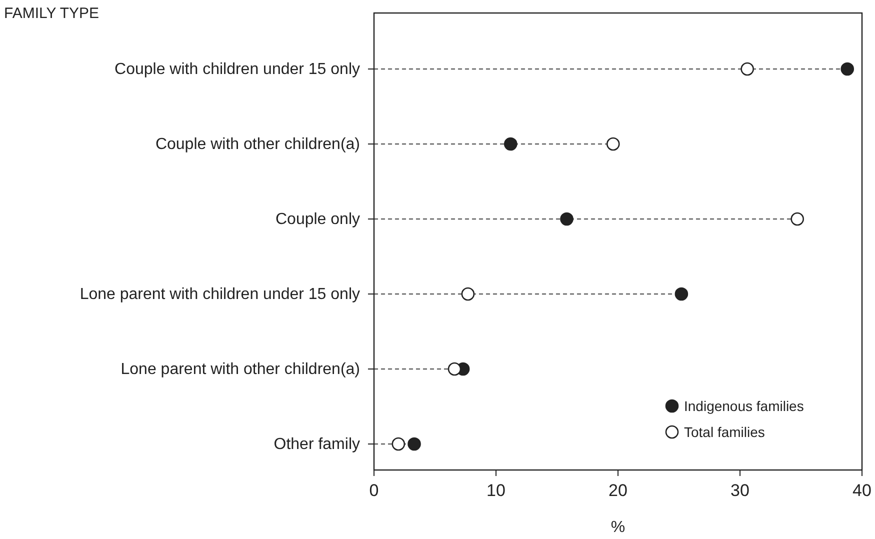 The image size is (875, 539). I want to click on x-tick-label: 30, so click(740, 490).